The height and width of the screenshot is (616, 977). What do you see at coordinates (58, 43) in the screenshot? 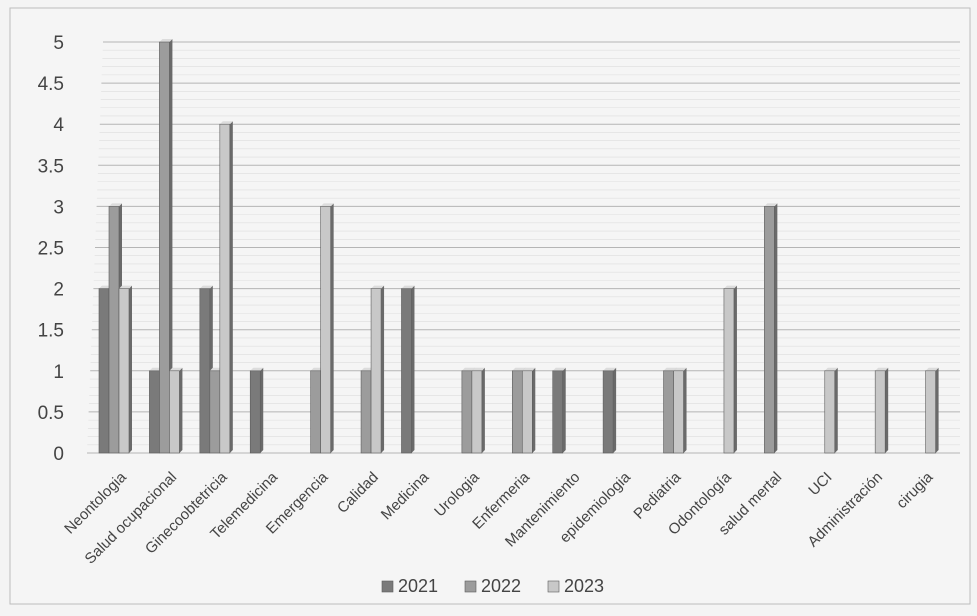
I see `y-tick-label: 5` at bounding box center [58, 43].